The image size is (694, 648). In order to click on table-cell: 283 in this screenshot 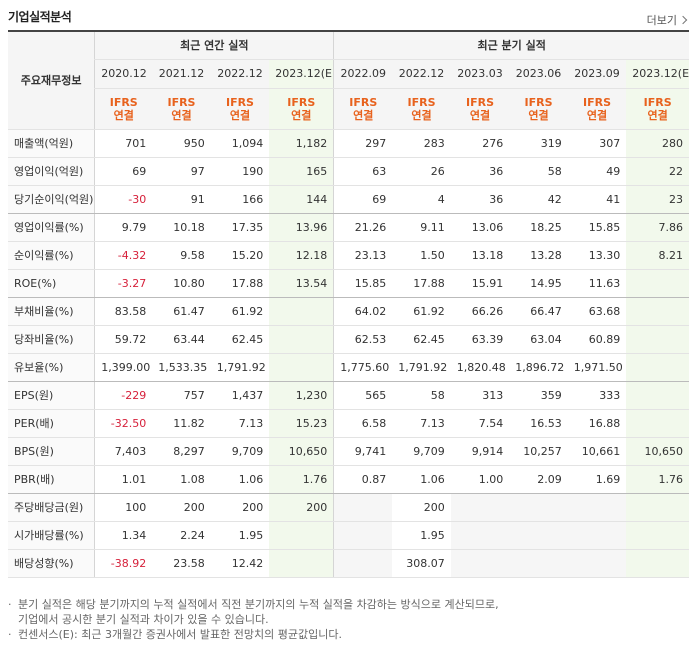, I will do `click(421, 143)`.